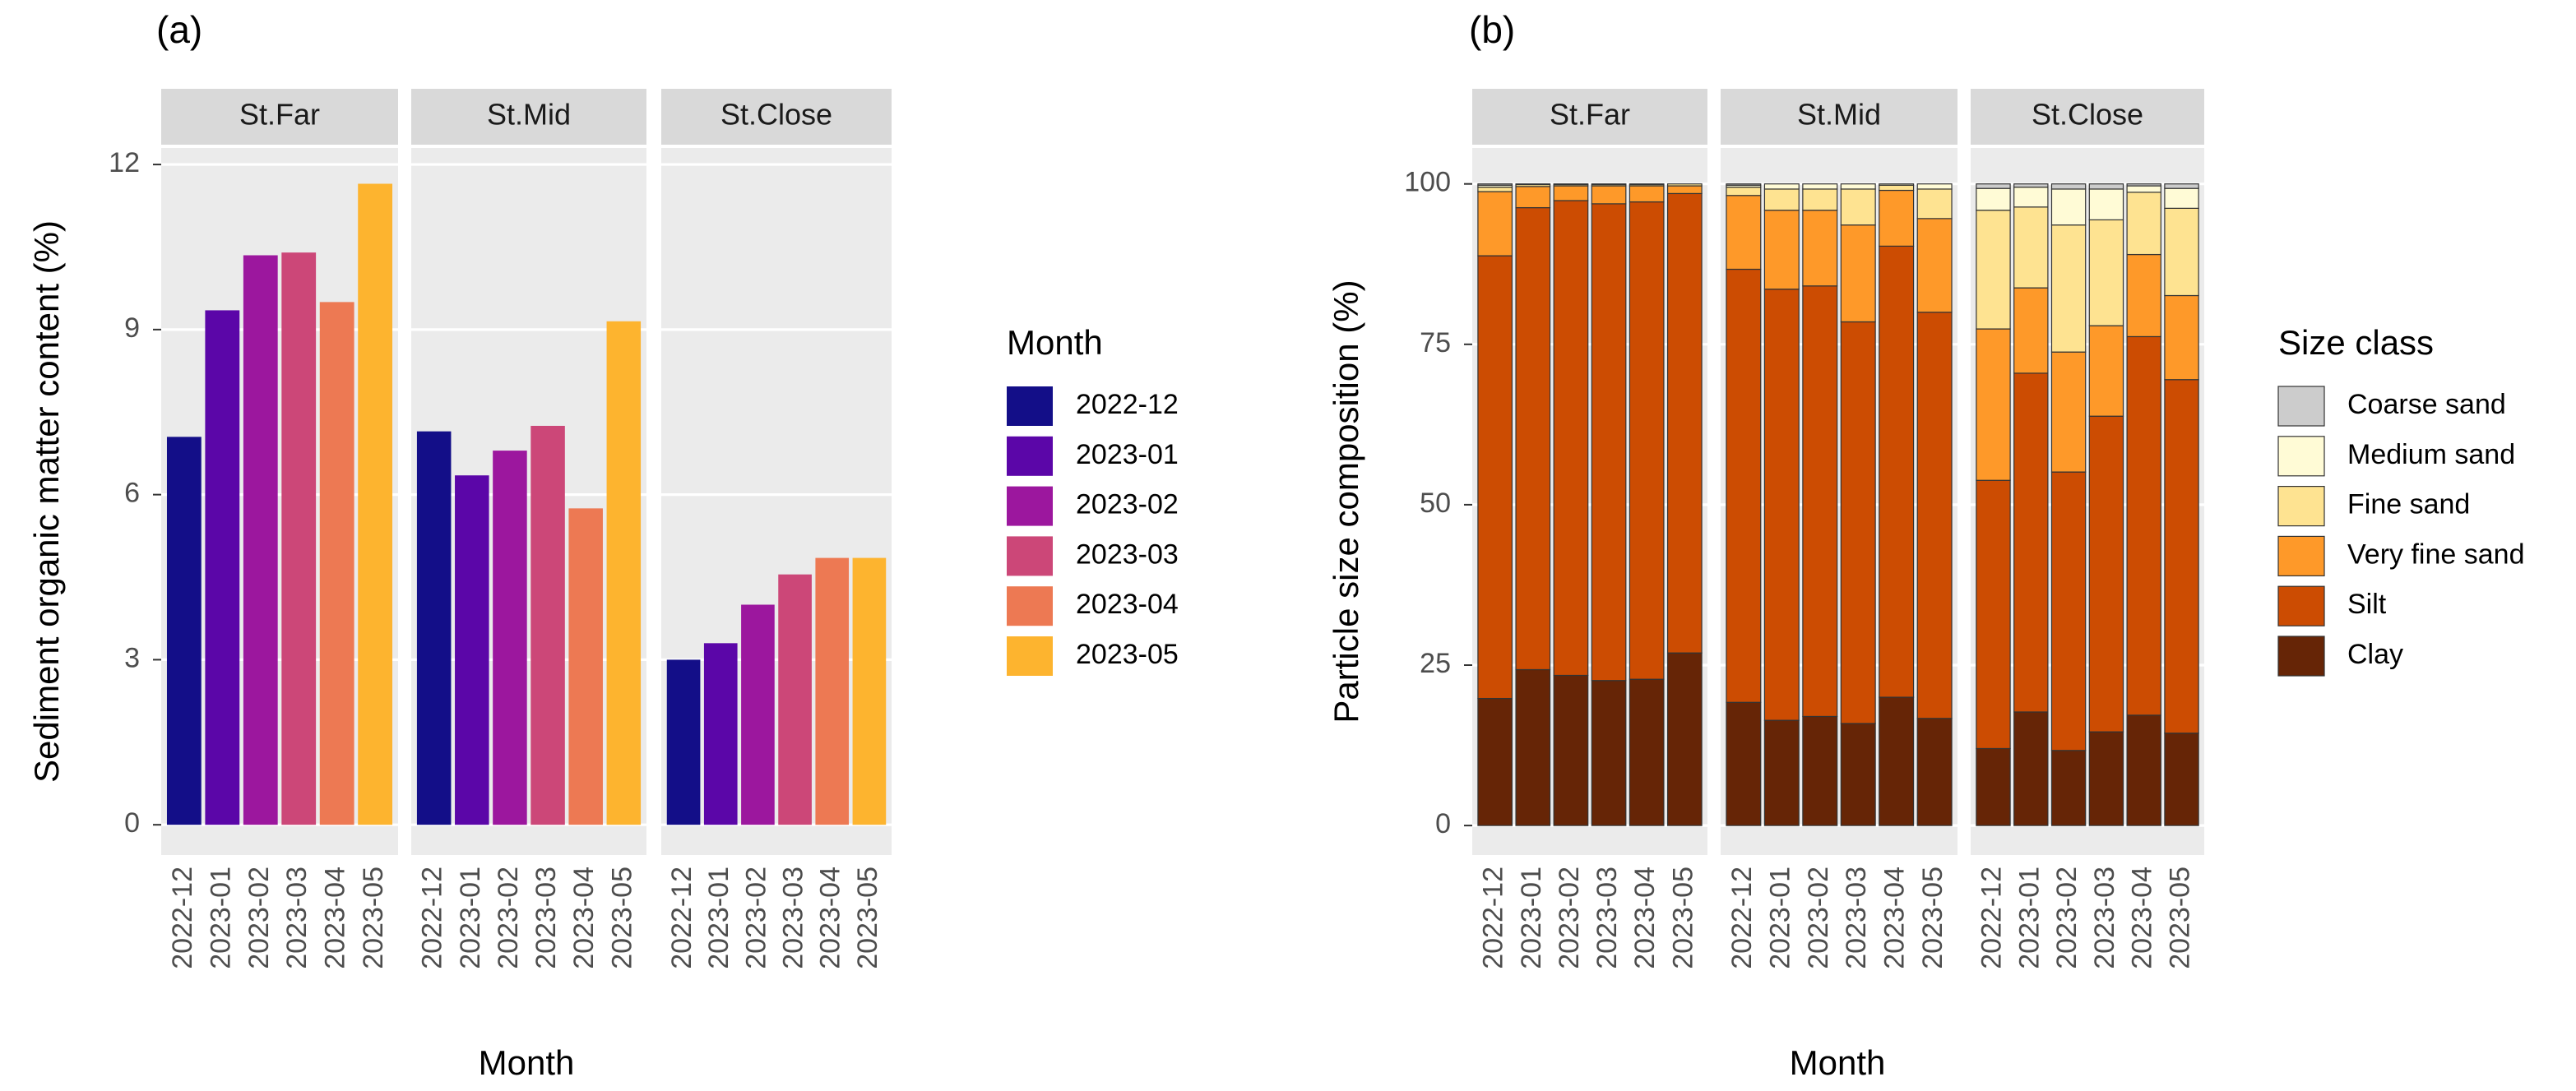 This screenshot has height=1091, width=2576. Describe the element at coordinates (1128, 554) in the screenshot. I see `legend-label: 2023-03` at that location.